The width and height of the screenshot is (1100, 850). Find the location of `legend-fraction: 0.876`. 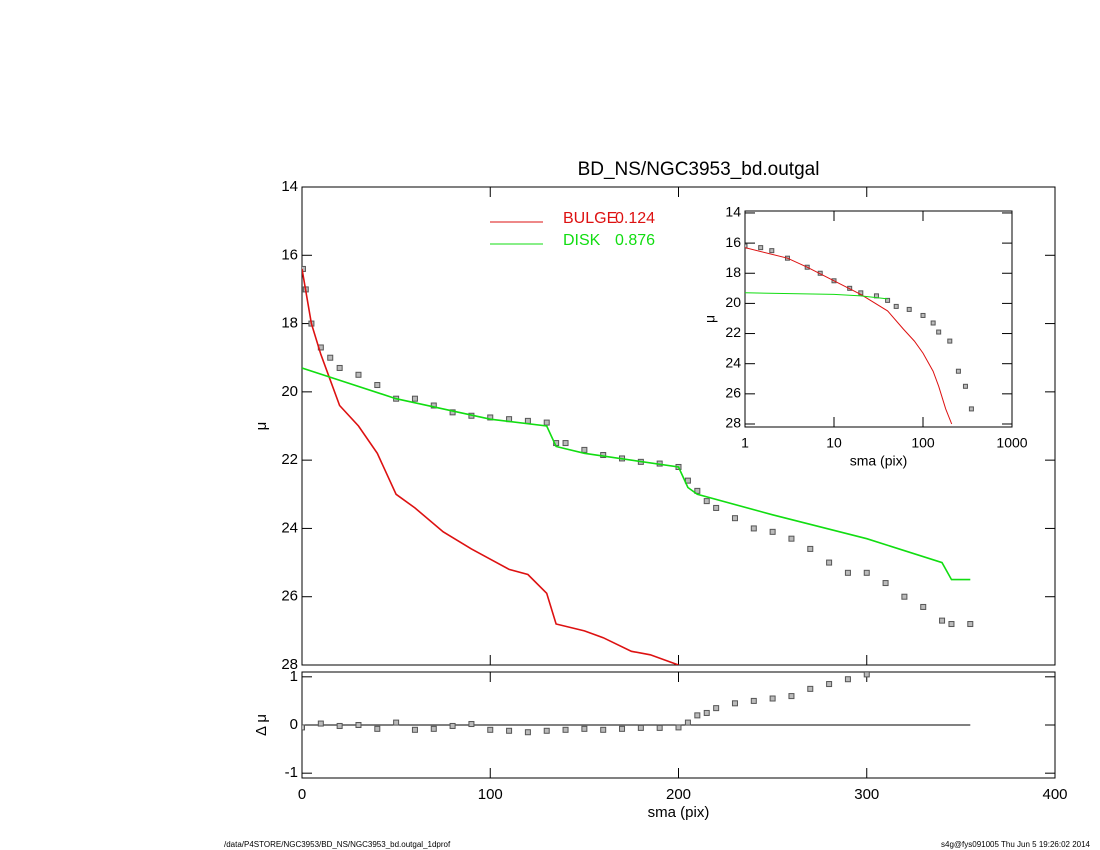

legend-fraction: 0.876 is located at coordinates (635, 240).